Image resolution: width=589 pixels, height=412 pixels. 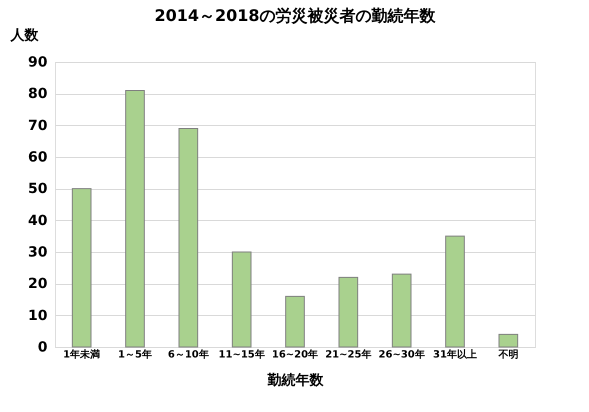 I want to click on y-tick-label: 90, so click(x=38, y=62).